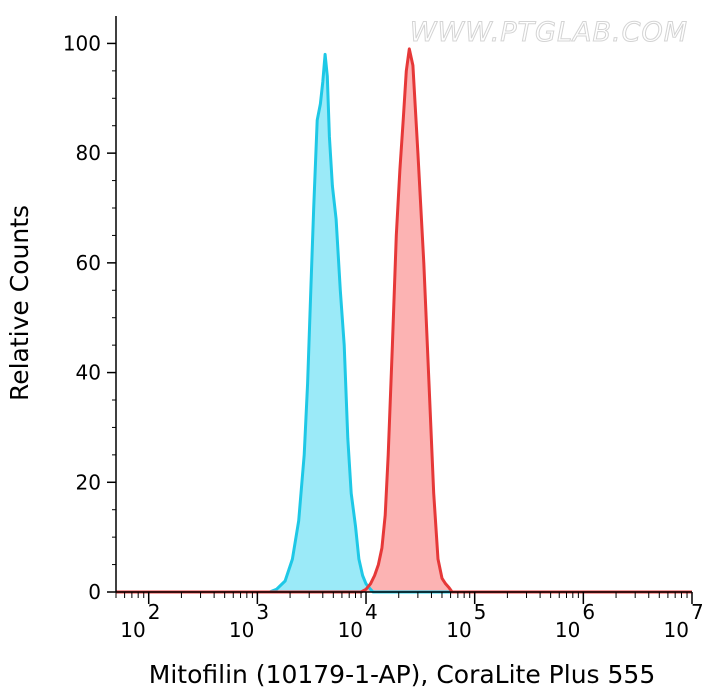  What do you see at coordinates (94, 592) in the screenshot?
I see `y-tick-label: 0` at bounding box center [94, 592].